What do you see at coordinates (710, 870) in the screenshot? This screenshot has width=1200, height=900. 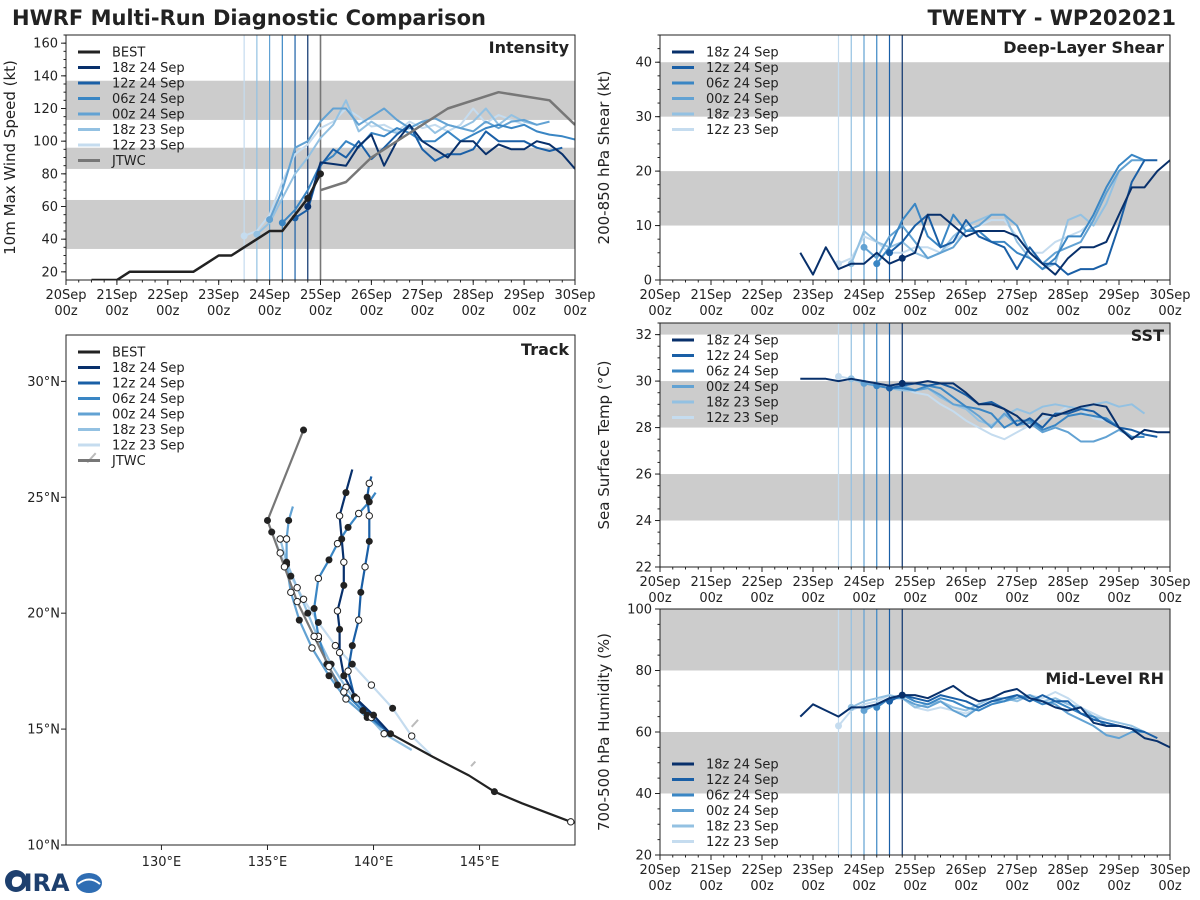 I see `rh-xtick-label: 21Sep` at bounding box center [710, 870].